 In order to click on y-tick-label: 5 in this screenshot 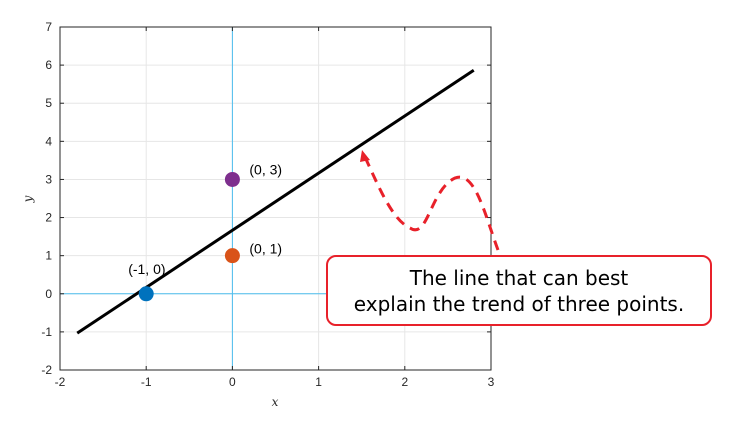, I will do `click(48, 103)`.